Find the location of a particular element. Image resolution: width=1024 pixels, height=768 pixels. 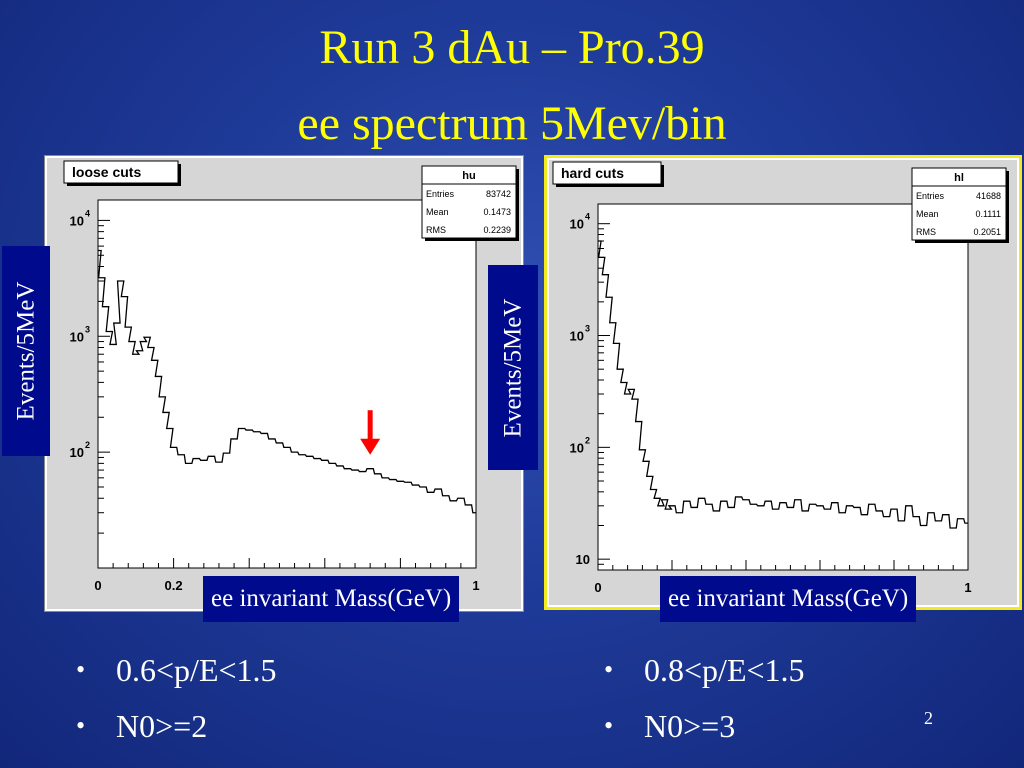

chart-title: loose cuts is located at coordinates (106, 172).